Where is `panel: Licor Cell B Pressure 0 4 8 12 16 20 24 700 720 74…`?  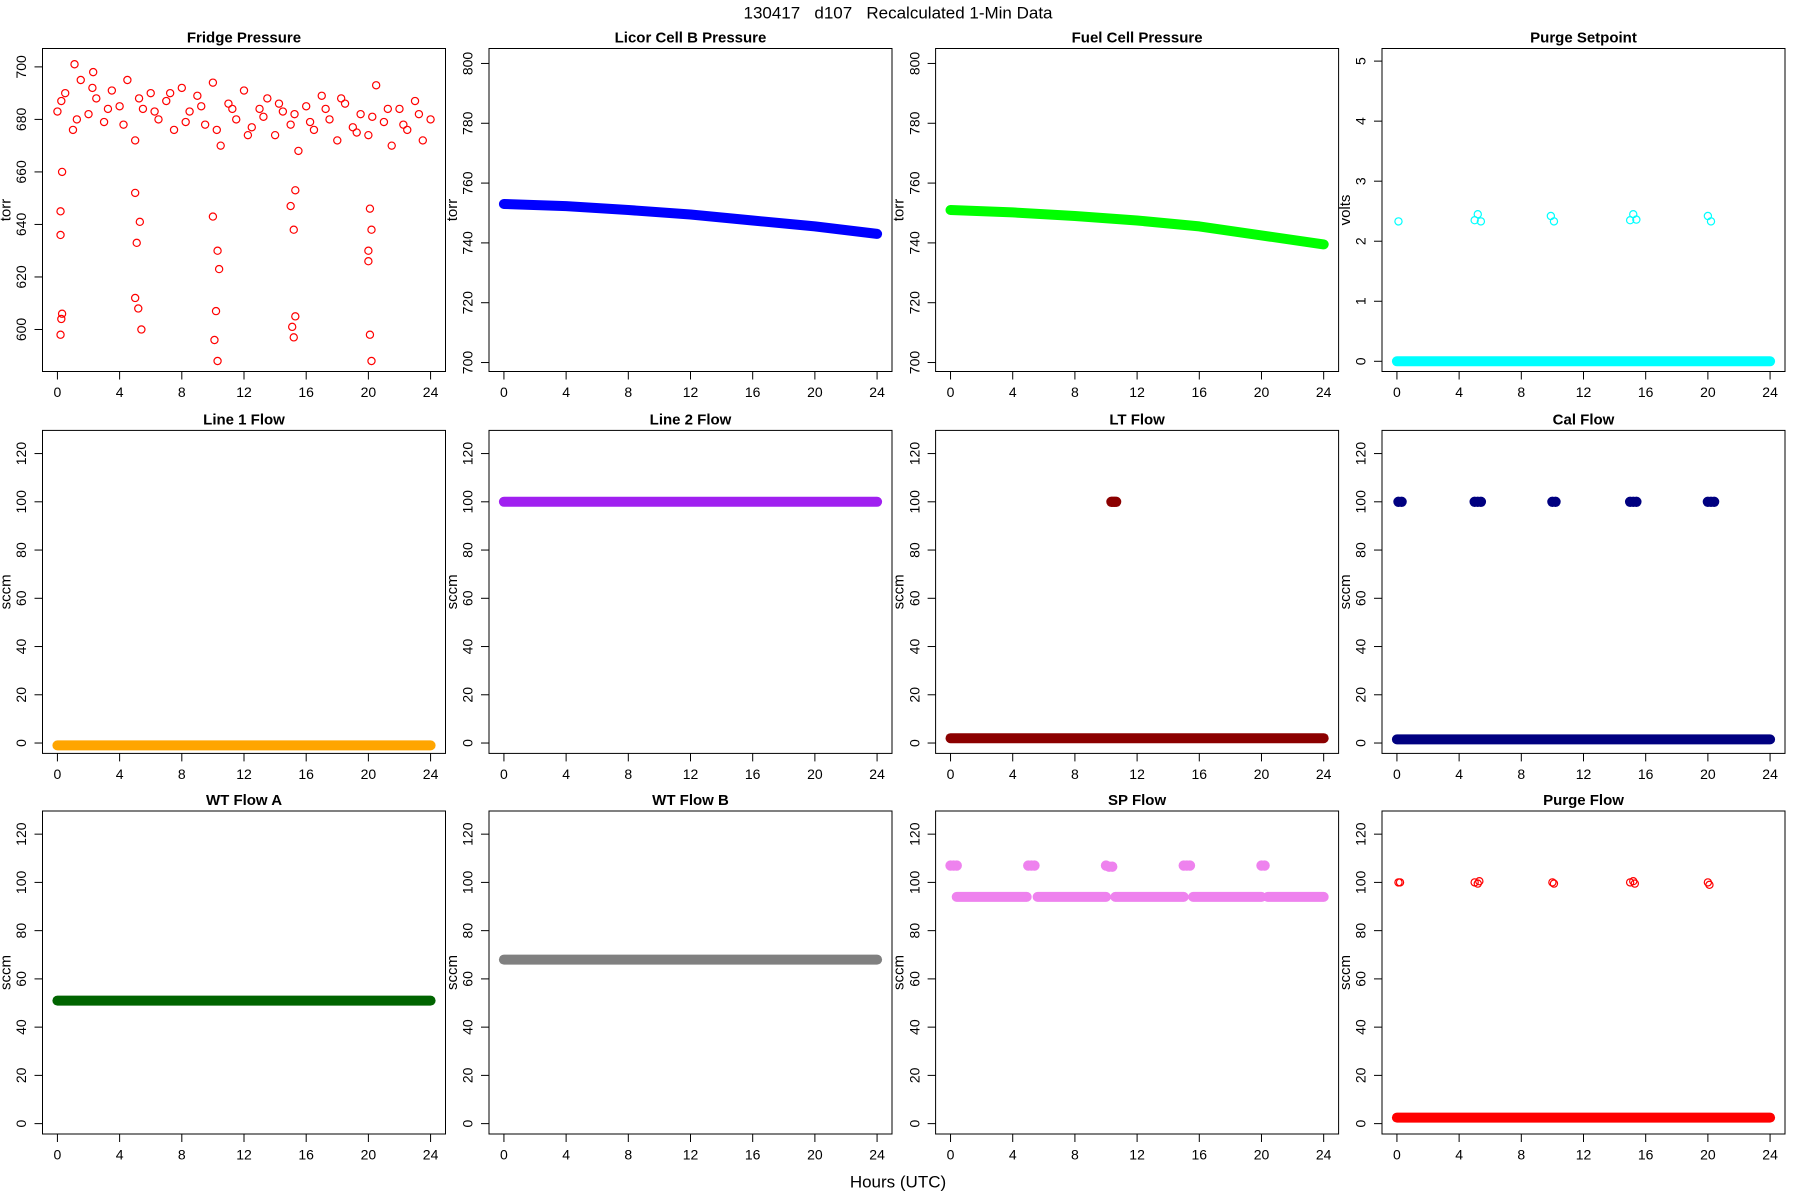
panel: Licor Cell B Pressure 0 4 8 12 16 20 24 700 720 74… is located at coordinates (668, 215).